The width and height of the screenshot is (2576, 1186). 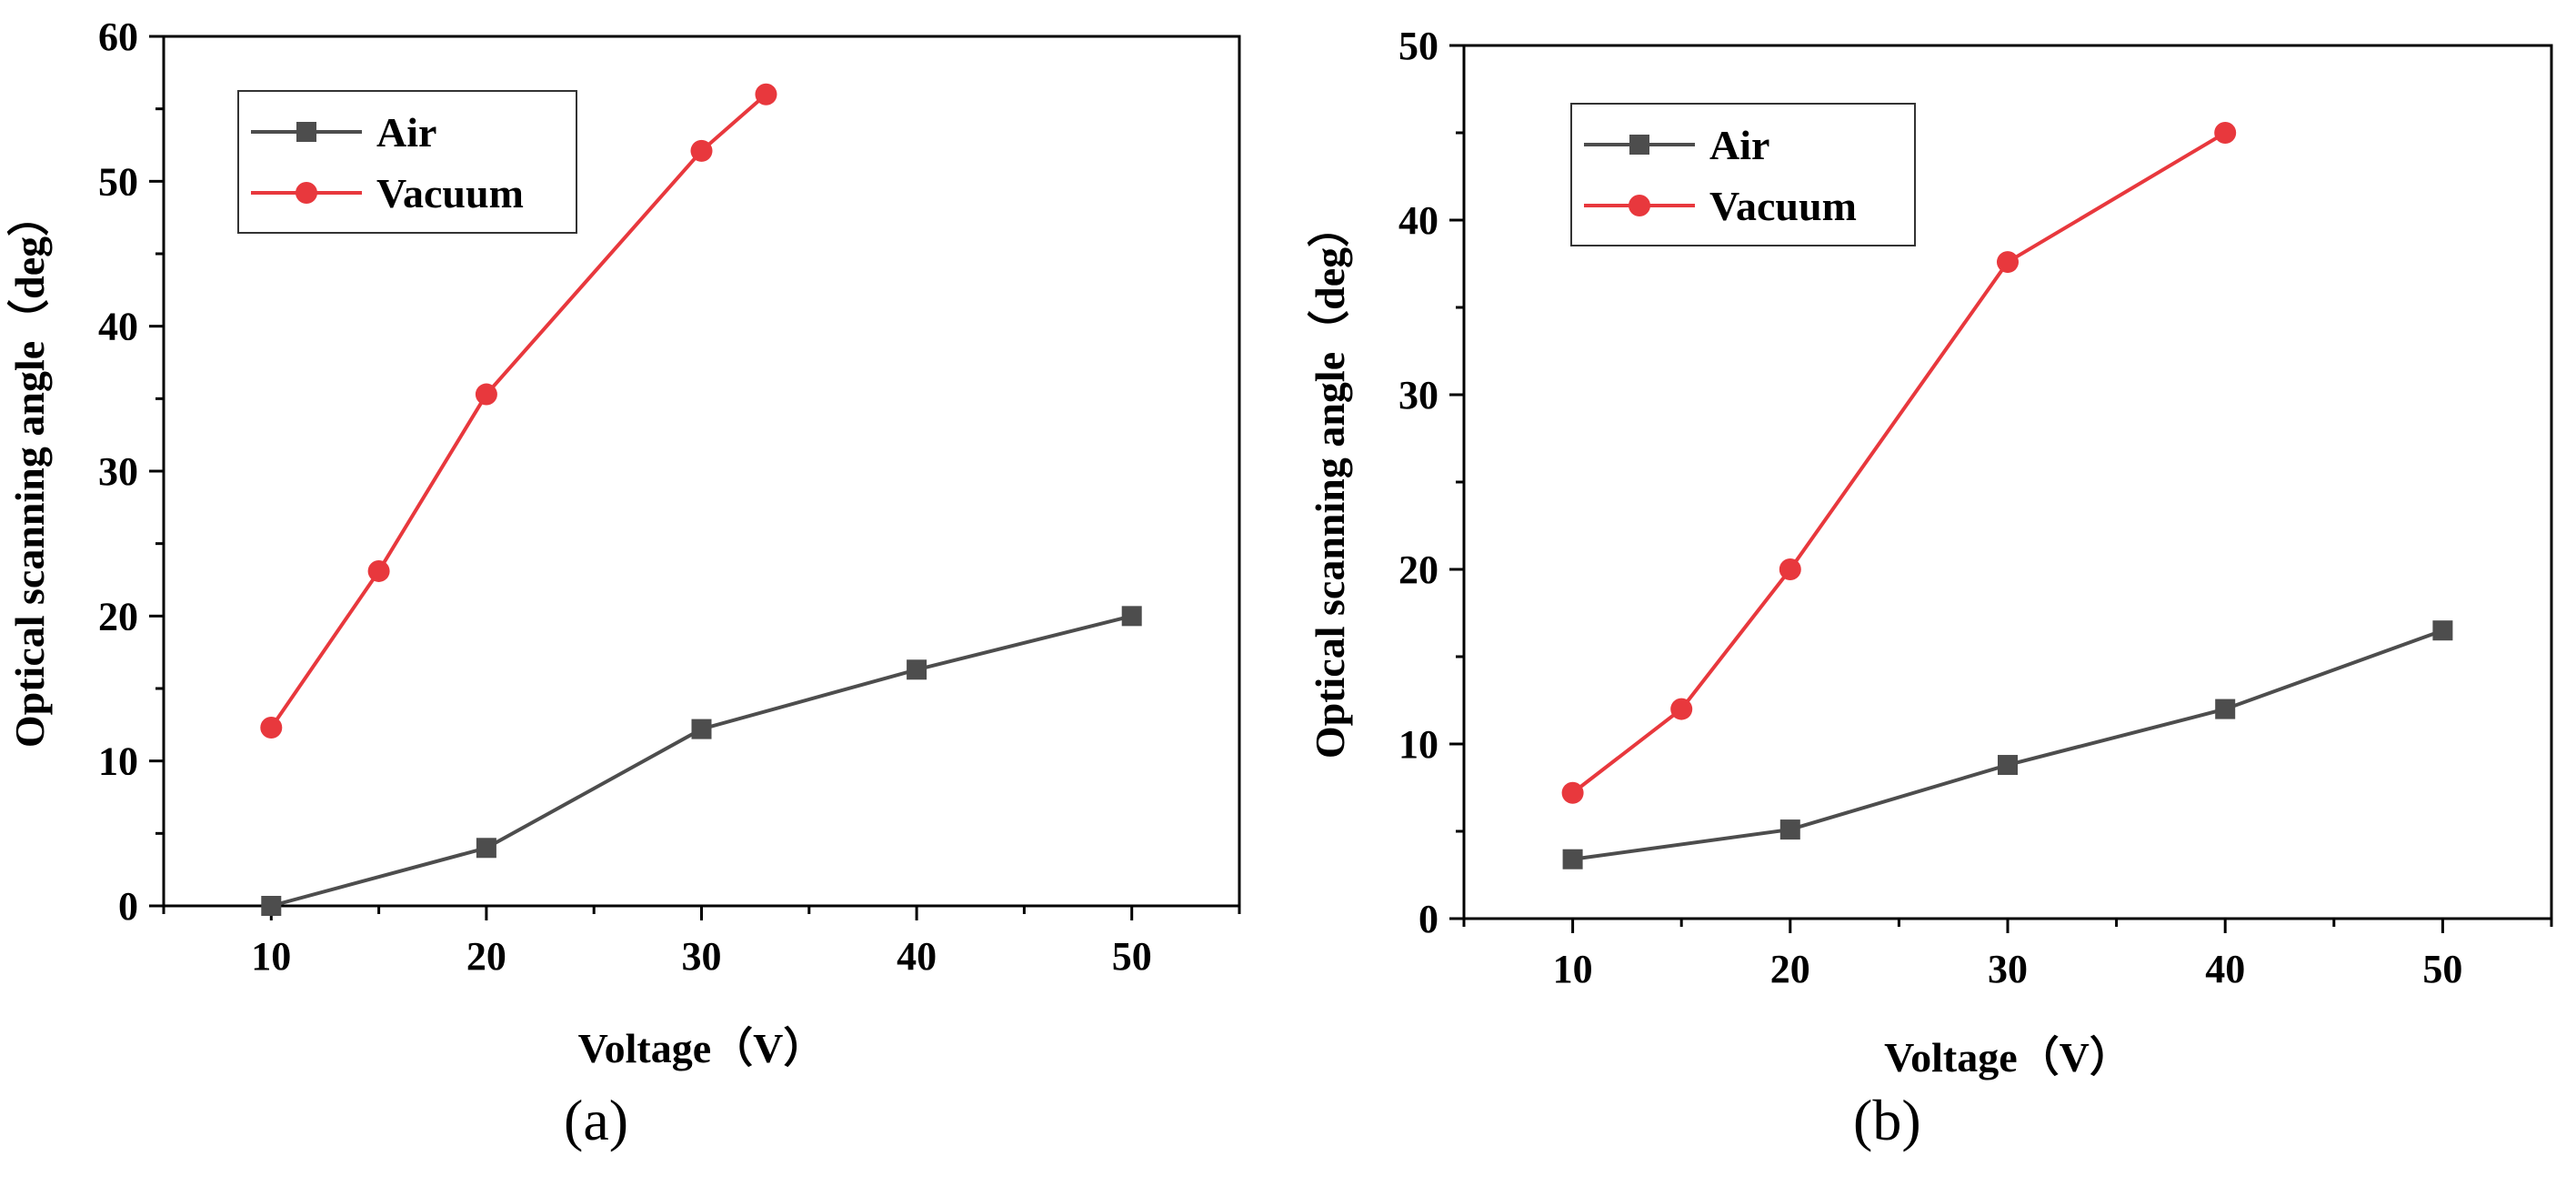 I want to click on y-tick-label: 60, so click(x=118, y=37).